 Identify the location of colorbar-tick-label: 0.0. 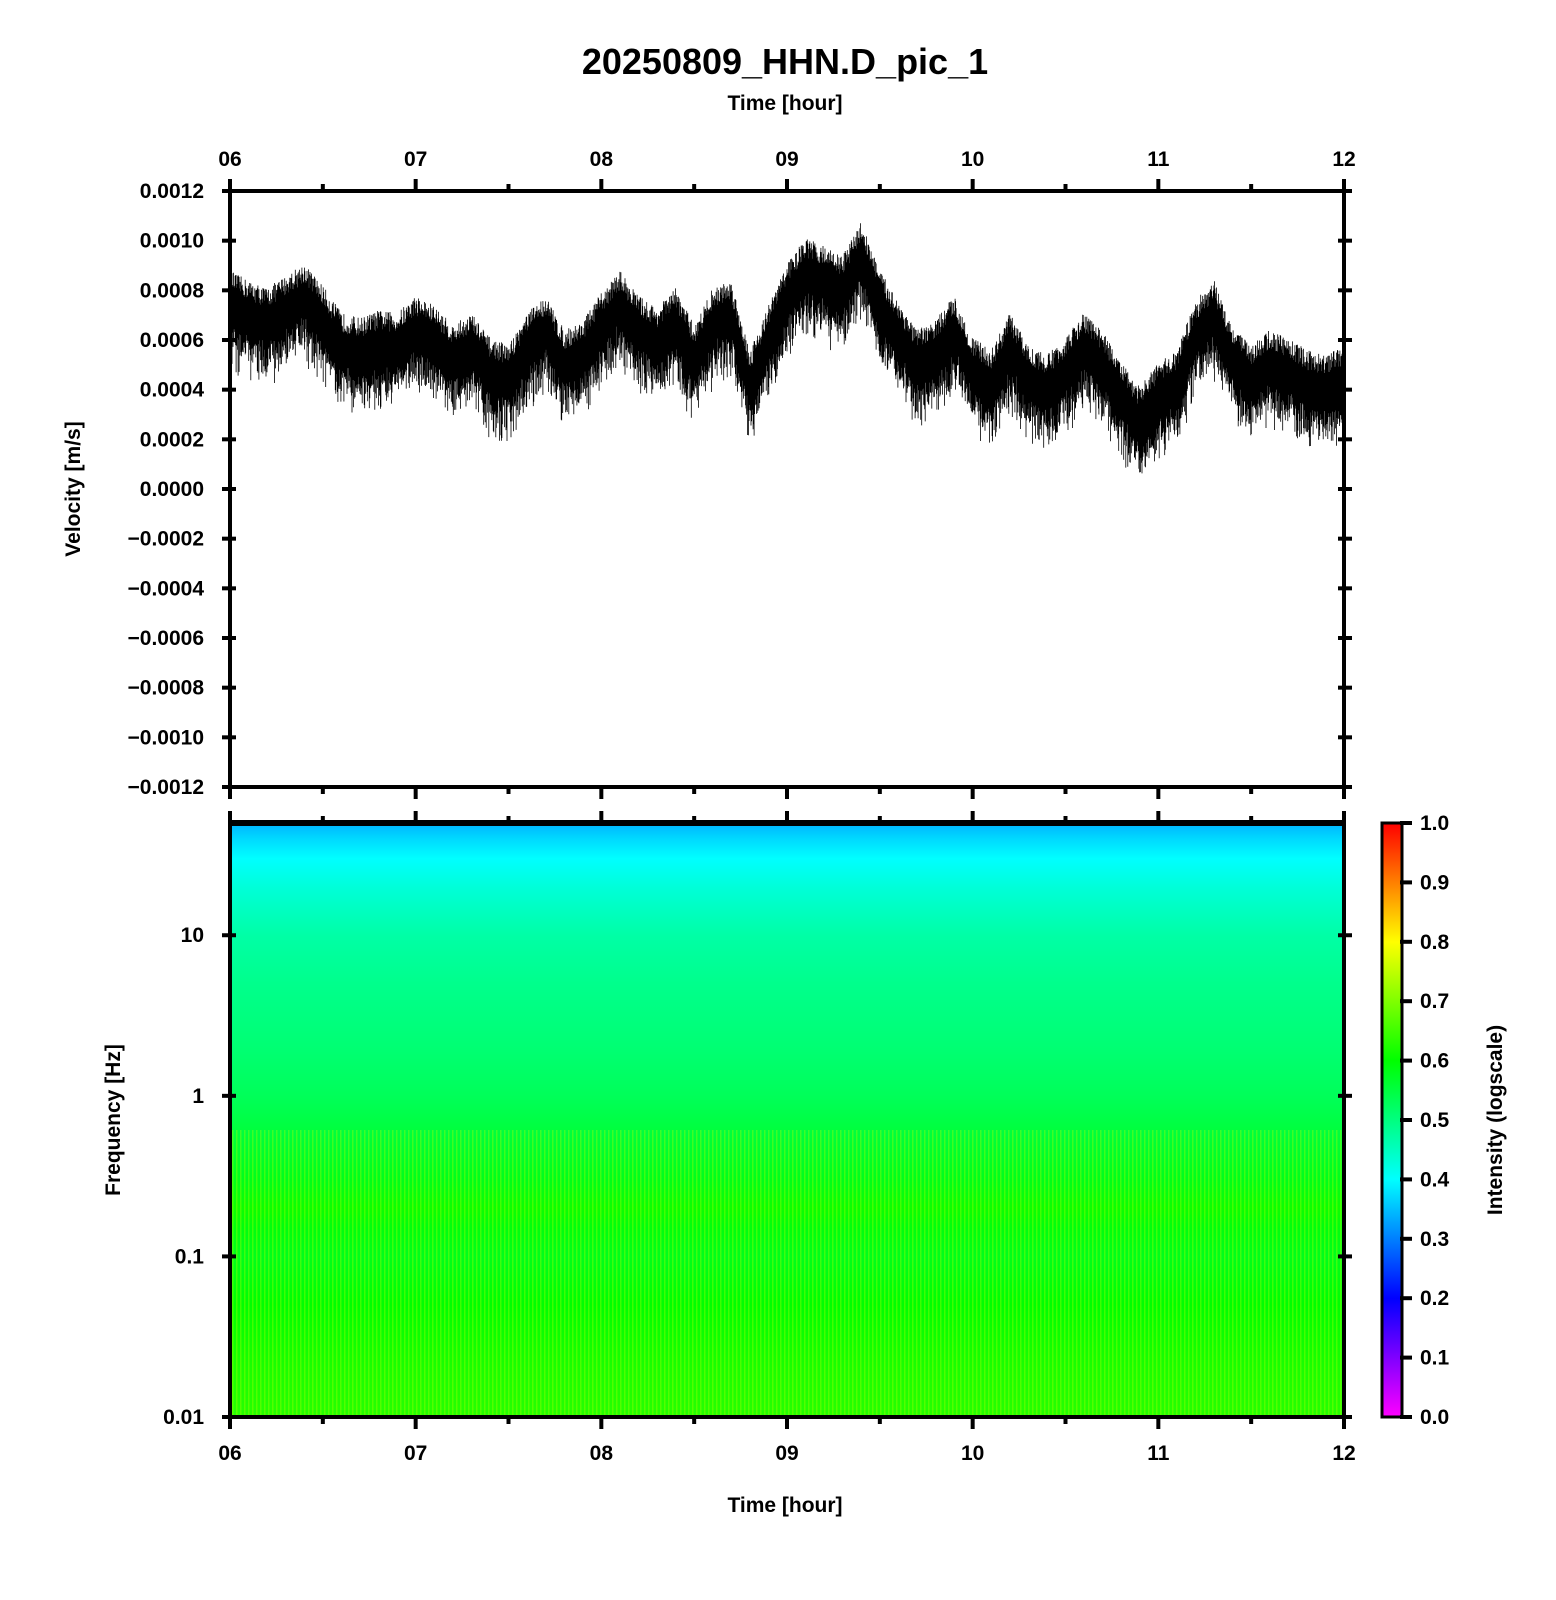
(1434, 1417).